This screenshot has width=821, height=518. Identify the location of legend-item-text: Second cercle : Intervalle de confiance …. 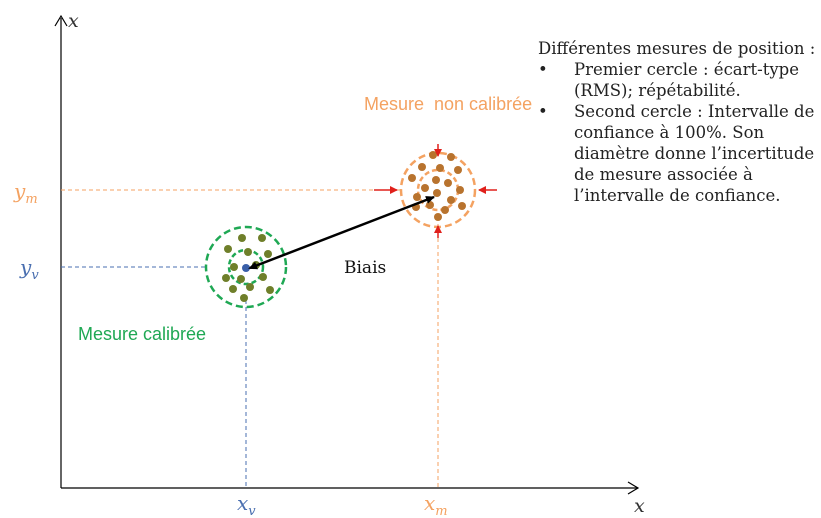
(694, 153).